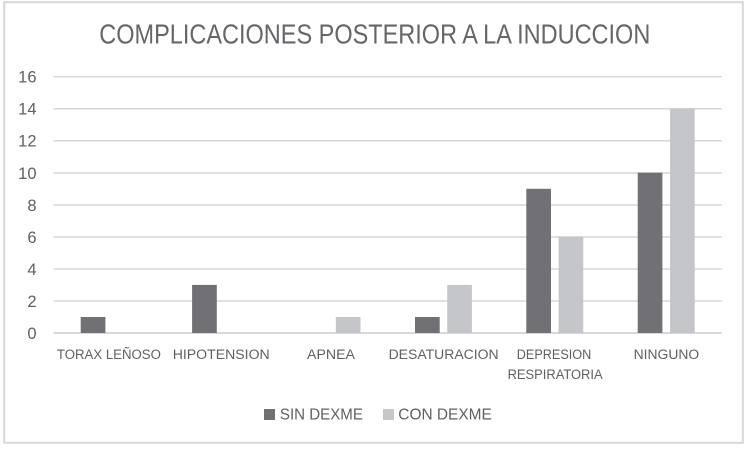 Image resolution: width=748 pixels, height=453 pixels. What do you see at coordinates (31, 334) in the screenshot?
I see `svg-text: 0` at bounding box center [31, 334].